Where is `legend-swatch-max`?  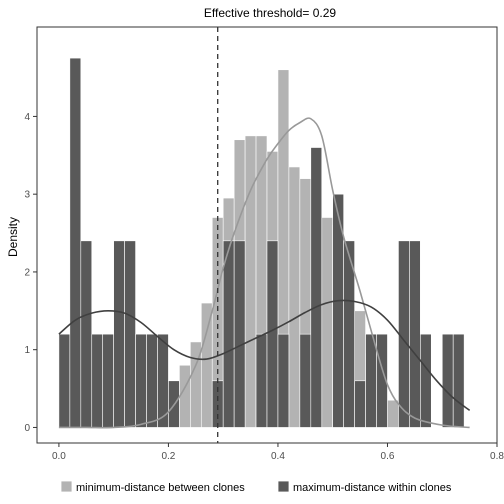 legend-swatch-max is located at coordinates (283, 486).